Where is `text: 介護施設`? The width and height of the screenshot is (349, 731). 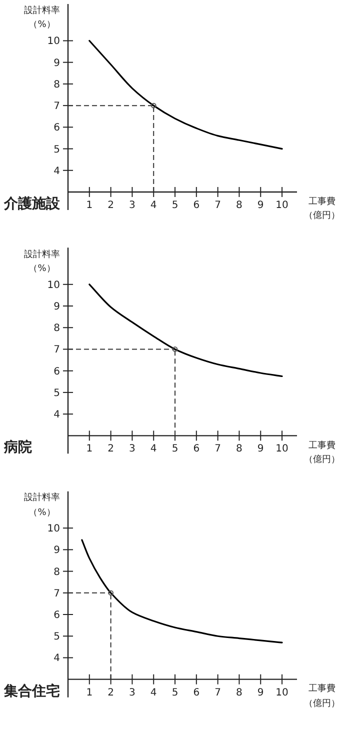 text: 介護施設 is located at coordinates (32, 203).